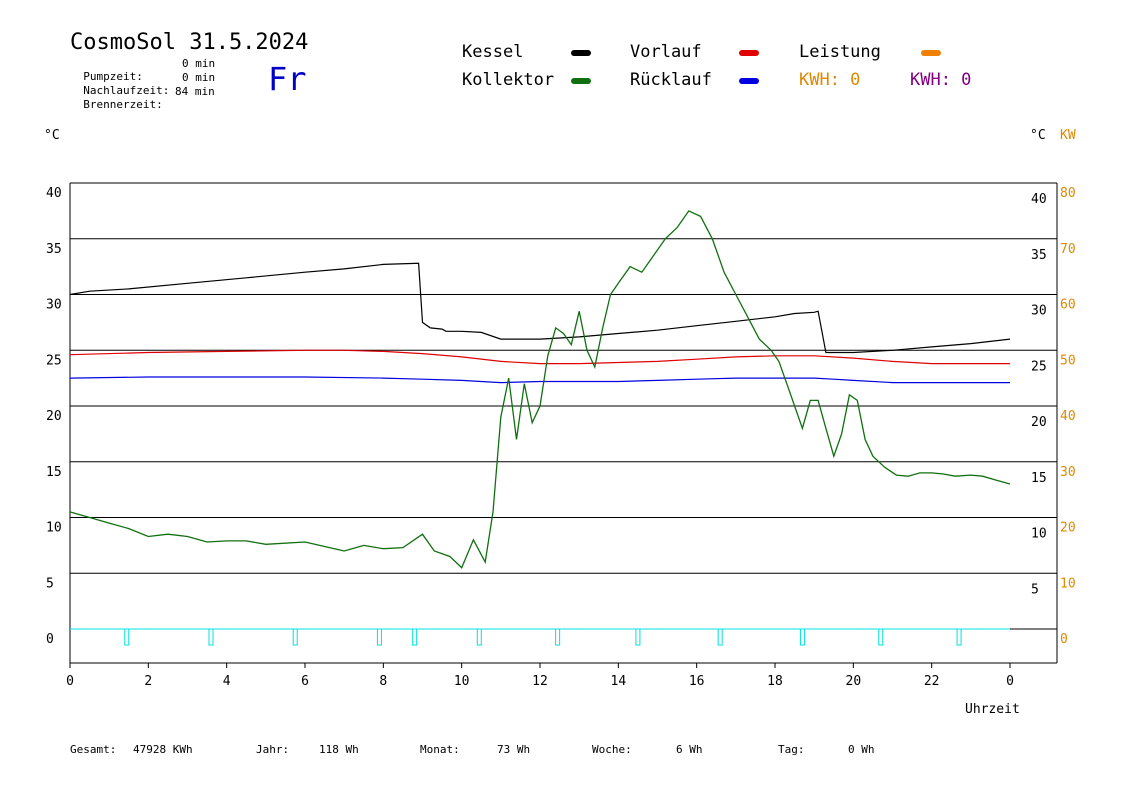 The height and width of the screenshot is (812, 1148). I want to click on y-tick-label-left: 30, so click(54, 305).